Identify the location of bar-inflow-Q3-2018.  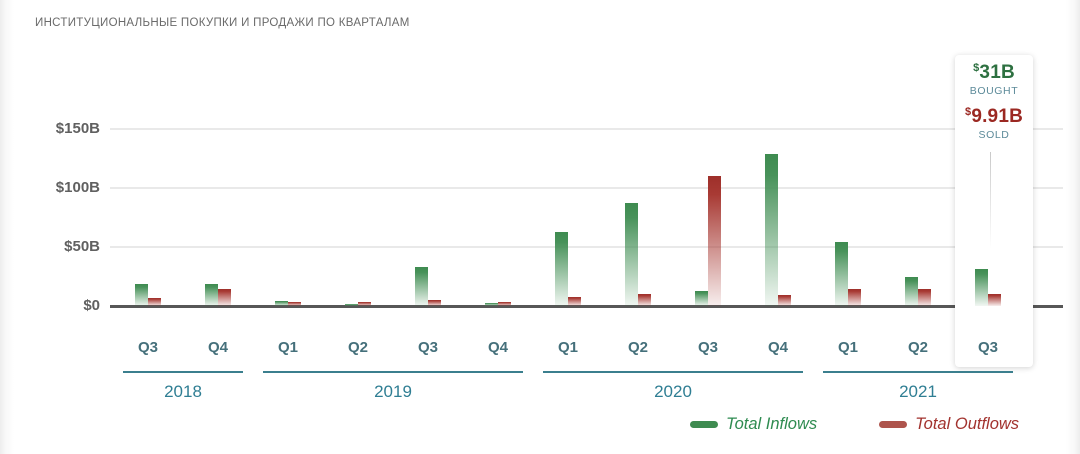
(141, 294).